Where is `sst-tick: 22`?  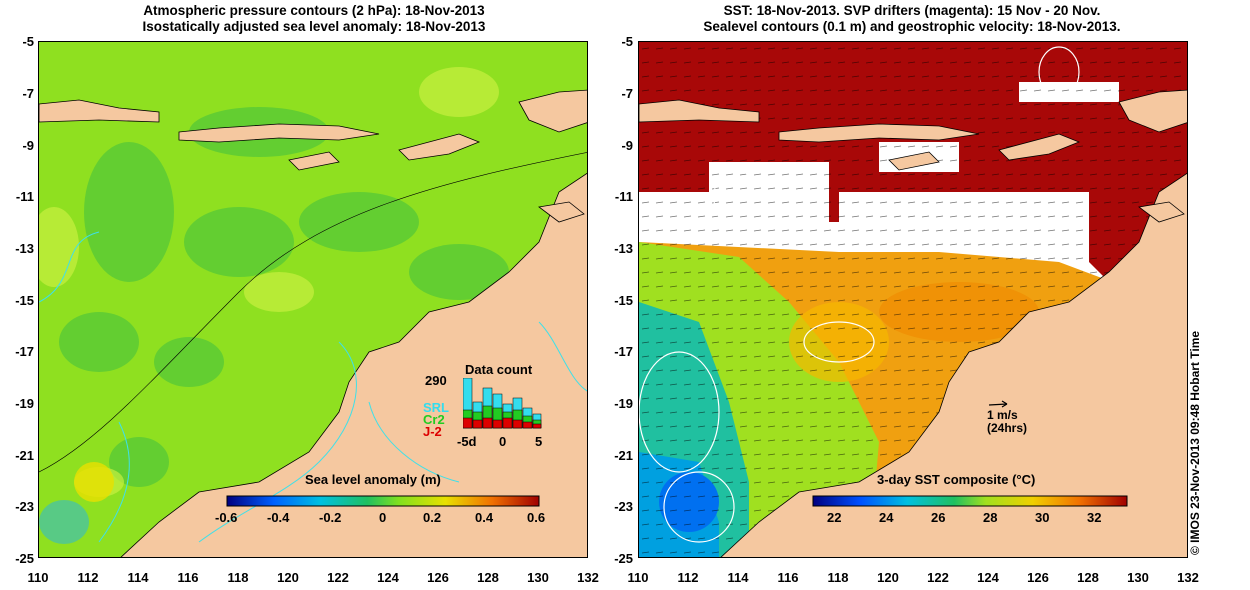 sst-tick: 22 is located at coordinates (834, 517).